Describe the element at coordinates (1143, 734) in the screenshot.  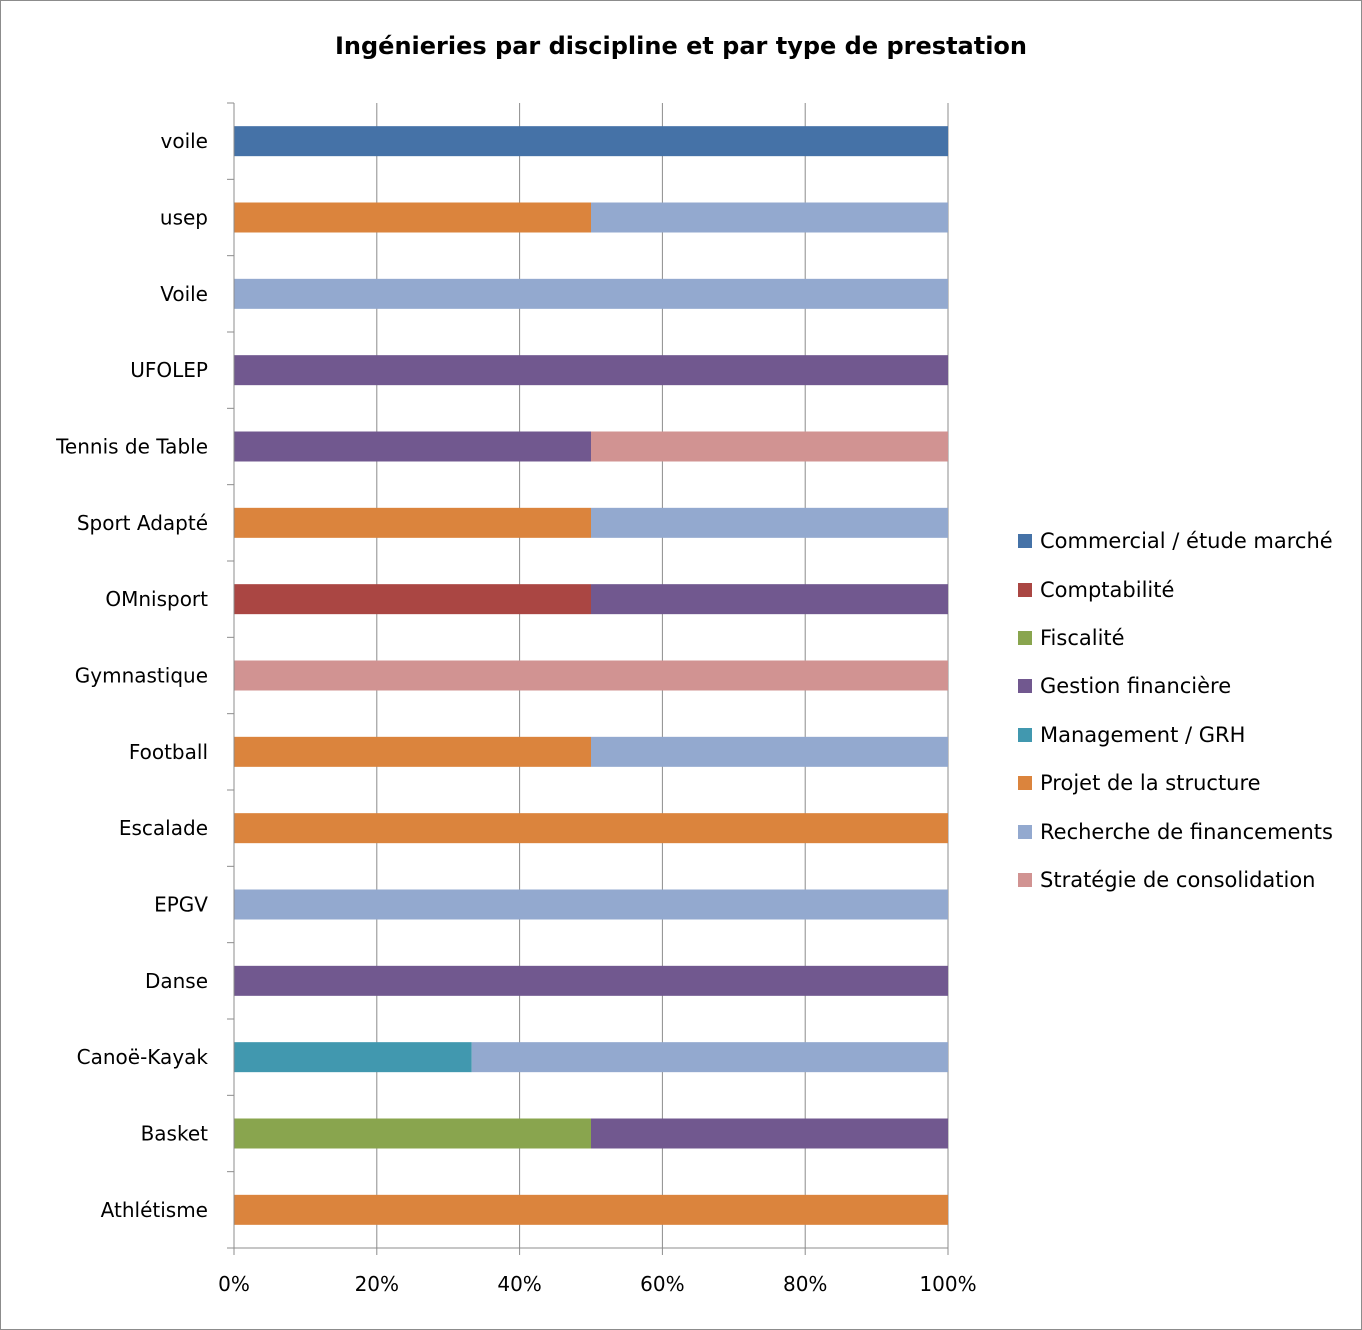
I see `legend-label: Management / GRH` at that location.